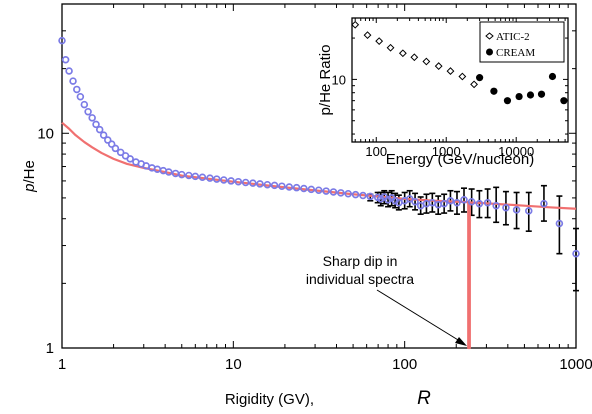  I want to click on main-x-axis-title: Rigidity (GV),, so click(269, 399).